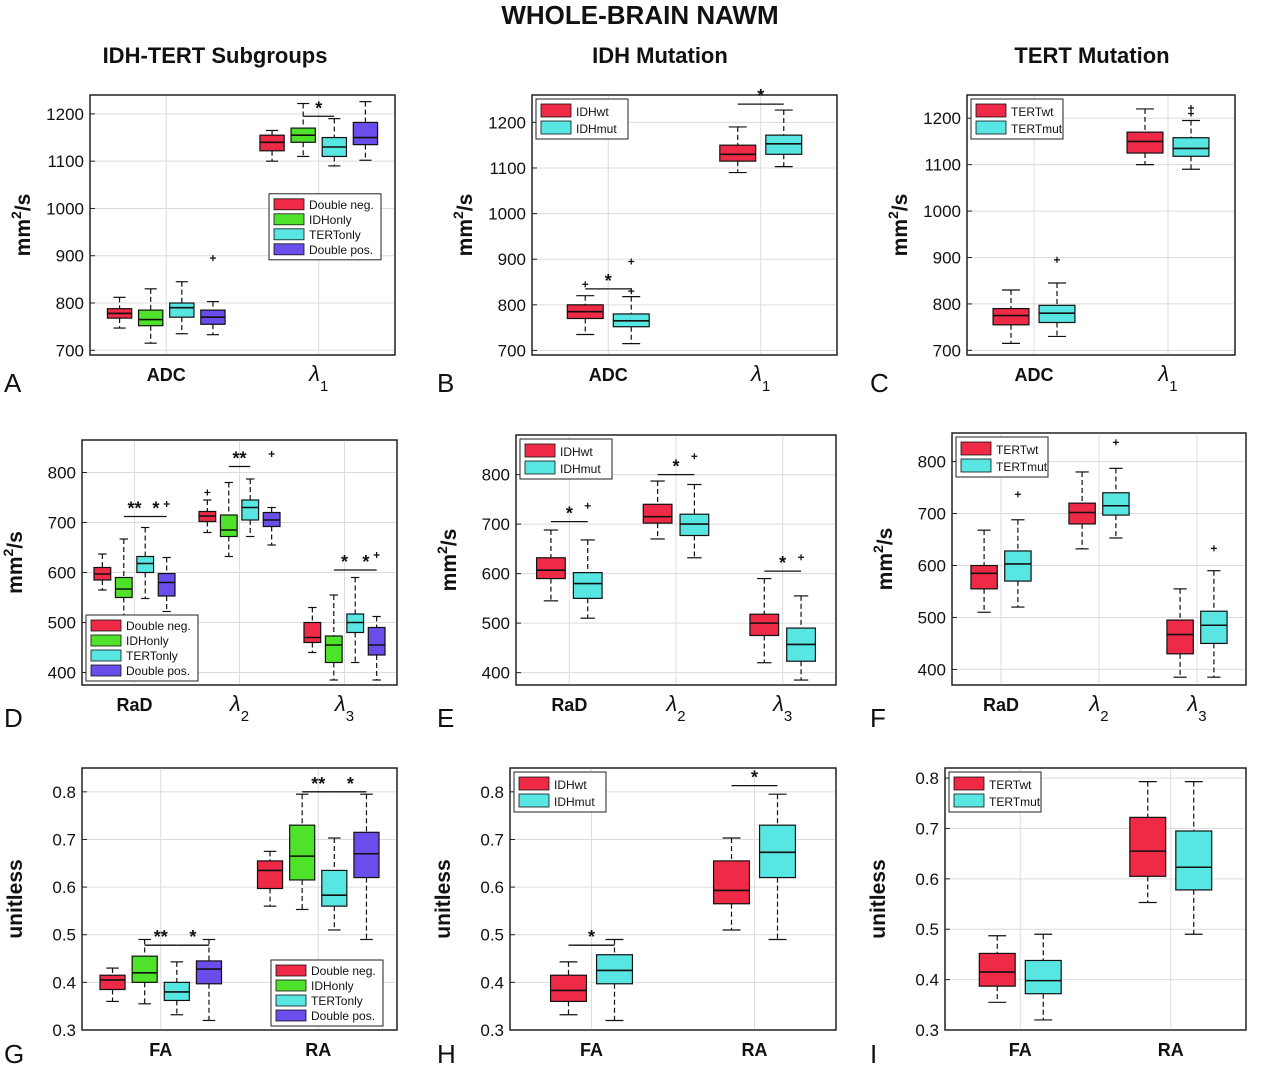 The height and width of the screenshot is (1068, 1280). What do you see at coordinates (507, 214) in the screenshot?
I see `y-tick-label: 1000` at bounding box center [507, 214].